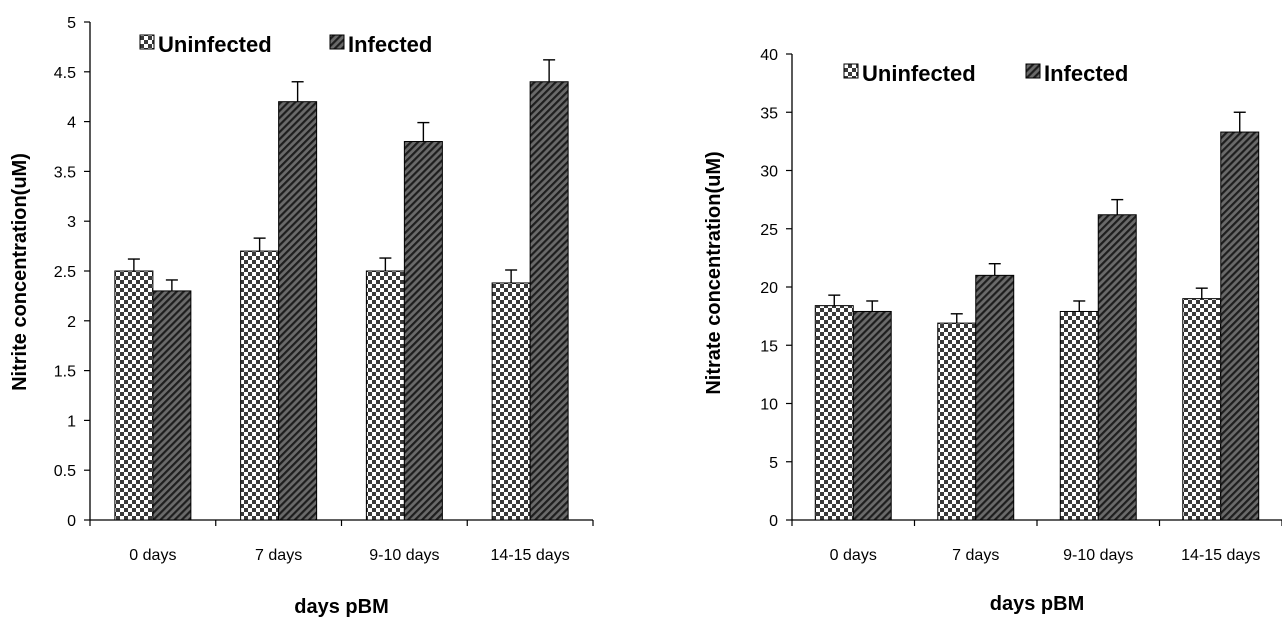 The height and width of the screenshot is (624, 1282). Describe the element at coordinates (65, 73) in the screenshot. I see `y-tick-label: 4.5` at that location.